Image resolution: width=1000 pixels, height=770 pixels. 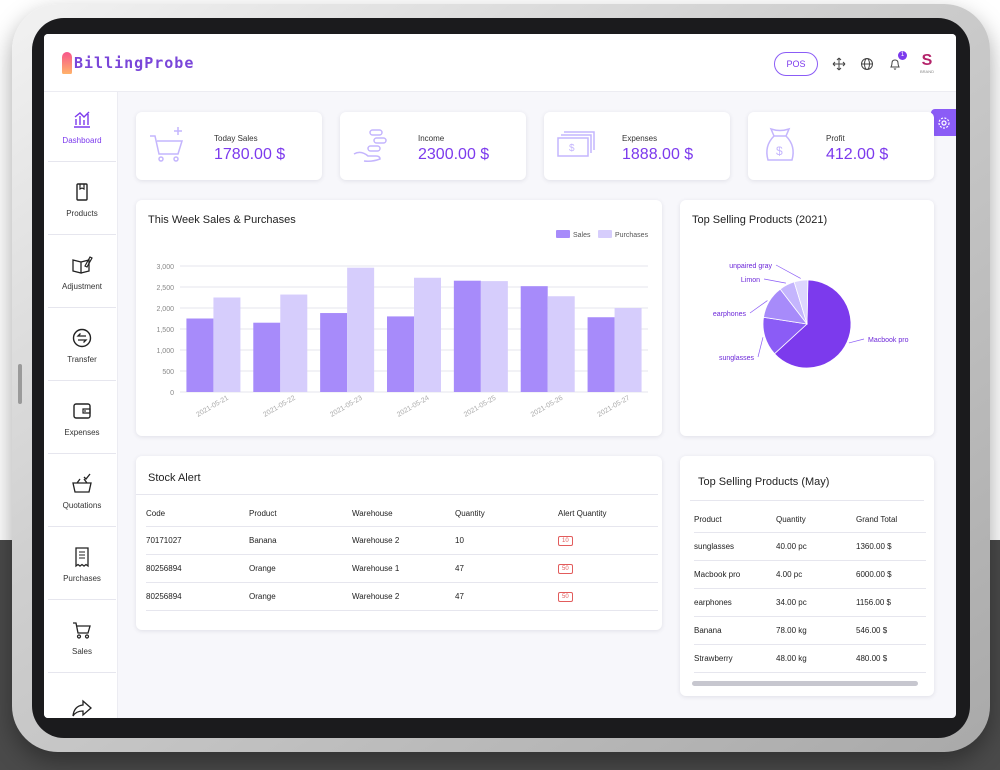 What do you see at coordinates (637, 146) in the screenshot?
I see `stat-card-expenses: $ Expenses 1888.00 $` at bounding box center [637, 146].